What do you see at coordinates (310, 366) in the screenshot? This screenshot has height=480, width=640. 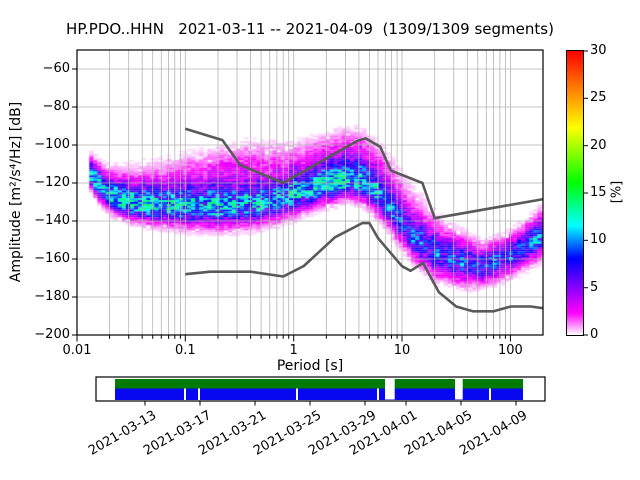 I see `x-axis-label: Period [s]` at bounding box center [310, 366].